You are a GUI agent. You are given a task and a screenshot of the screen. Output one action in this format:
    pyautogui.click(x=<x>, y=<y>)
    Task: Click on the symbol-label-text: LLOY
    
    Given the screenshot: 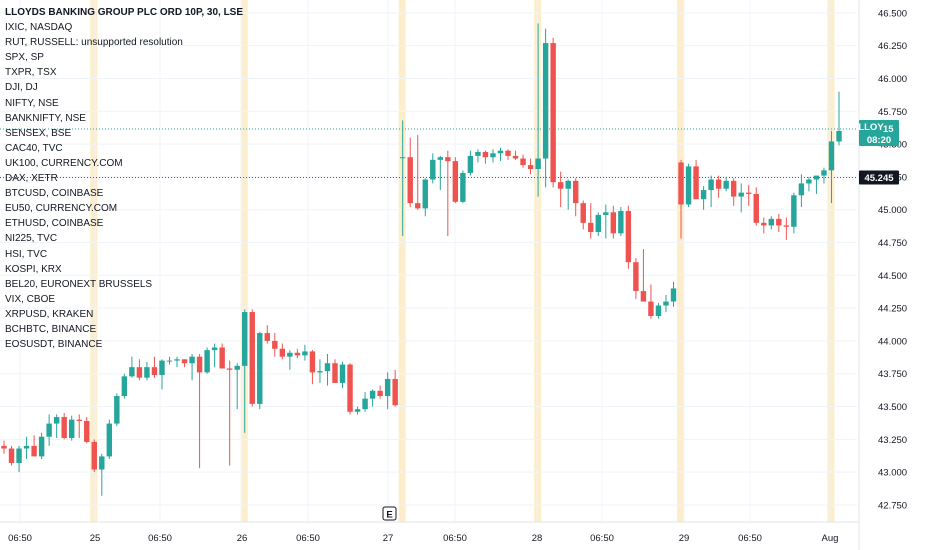 What is the action you would take?
    pyautogui.click(x=871, y=127)
    